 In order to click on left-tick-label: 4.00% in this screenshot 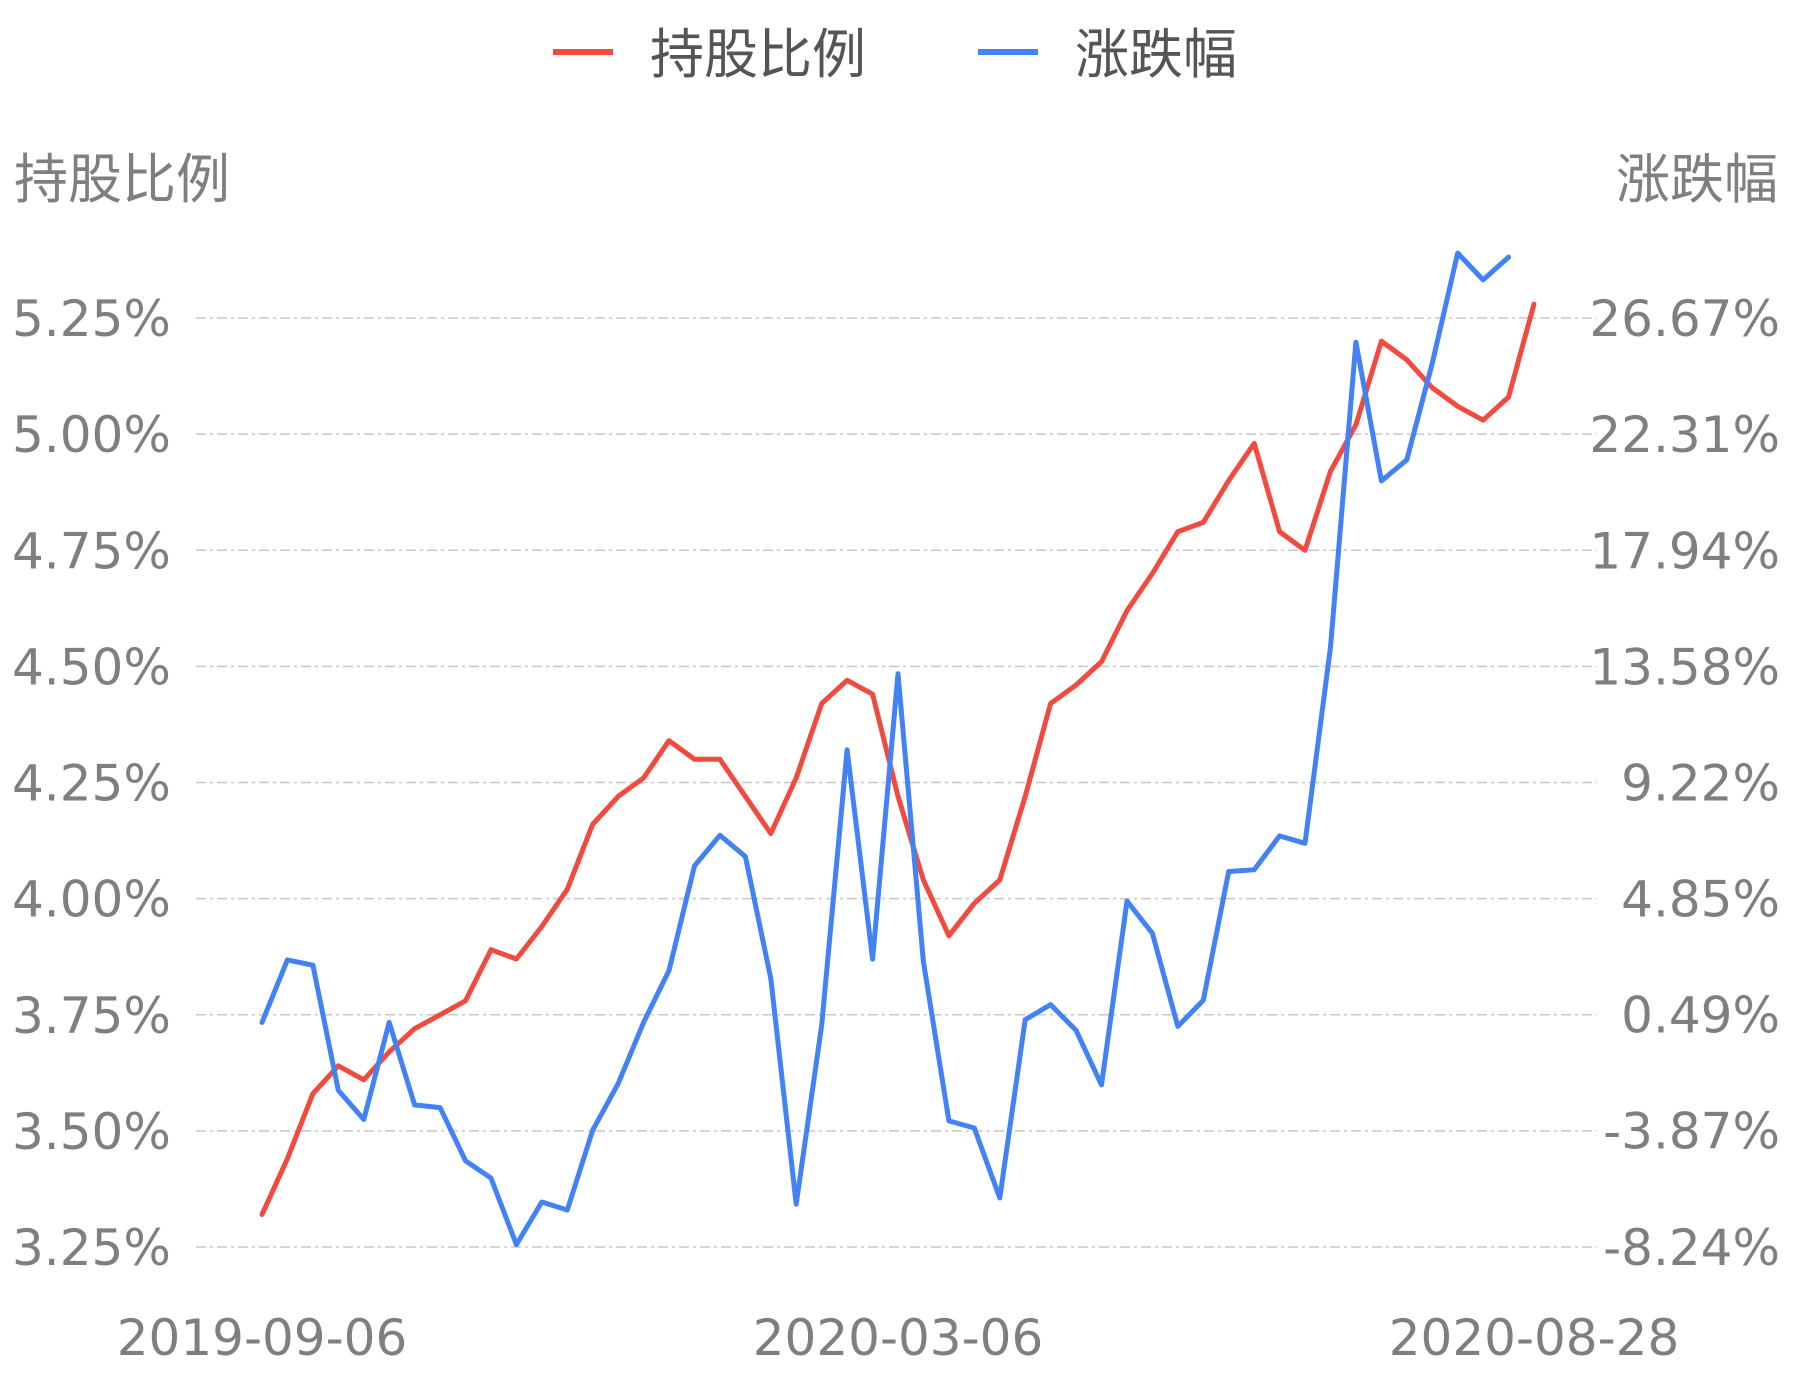, I will do `click(91, 900)`.